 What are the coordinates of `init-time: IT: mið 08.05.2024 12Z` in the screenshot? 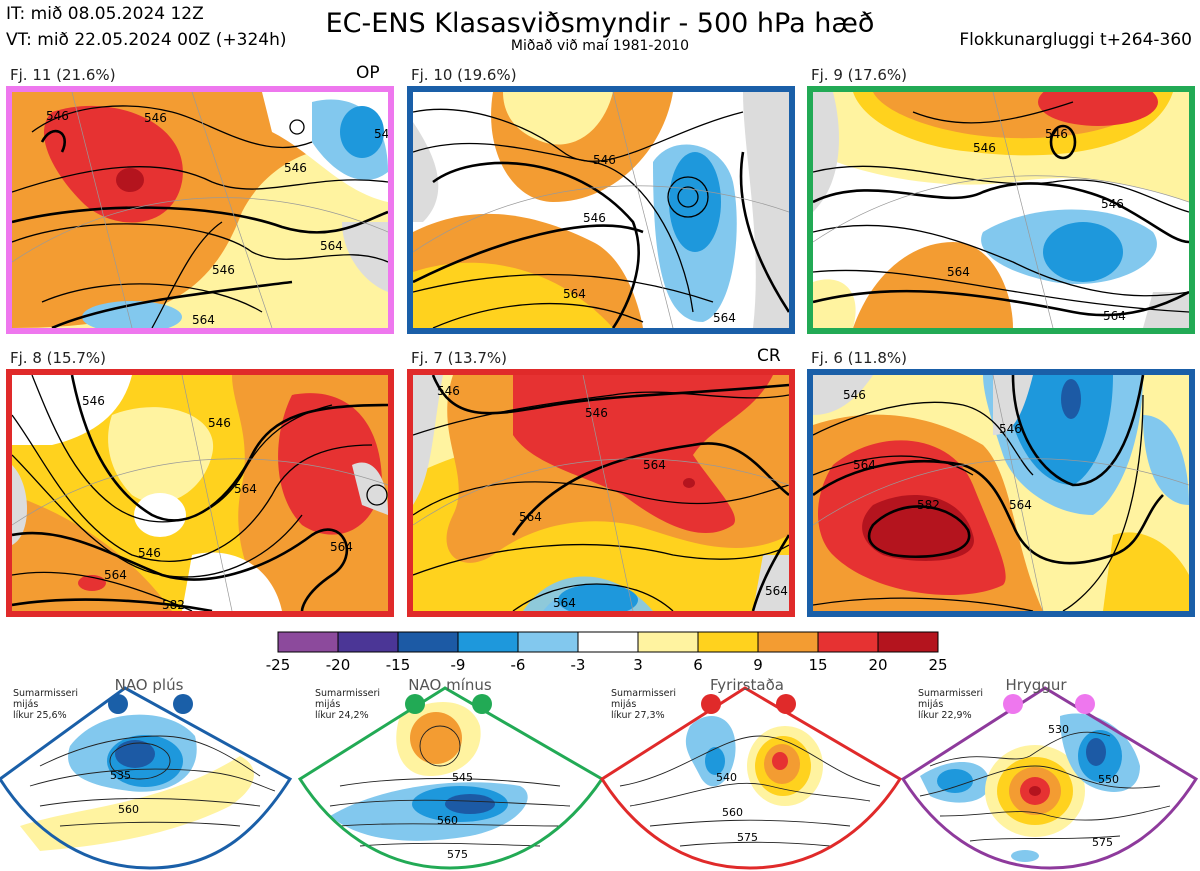 It's located at (105, 14).